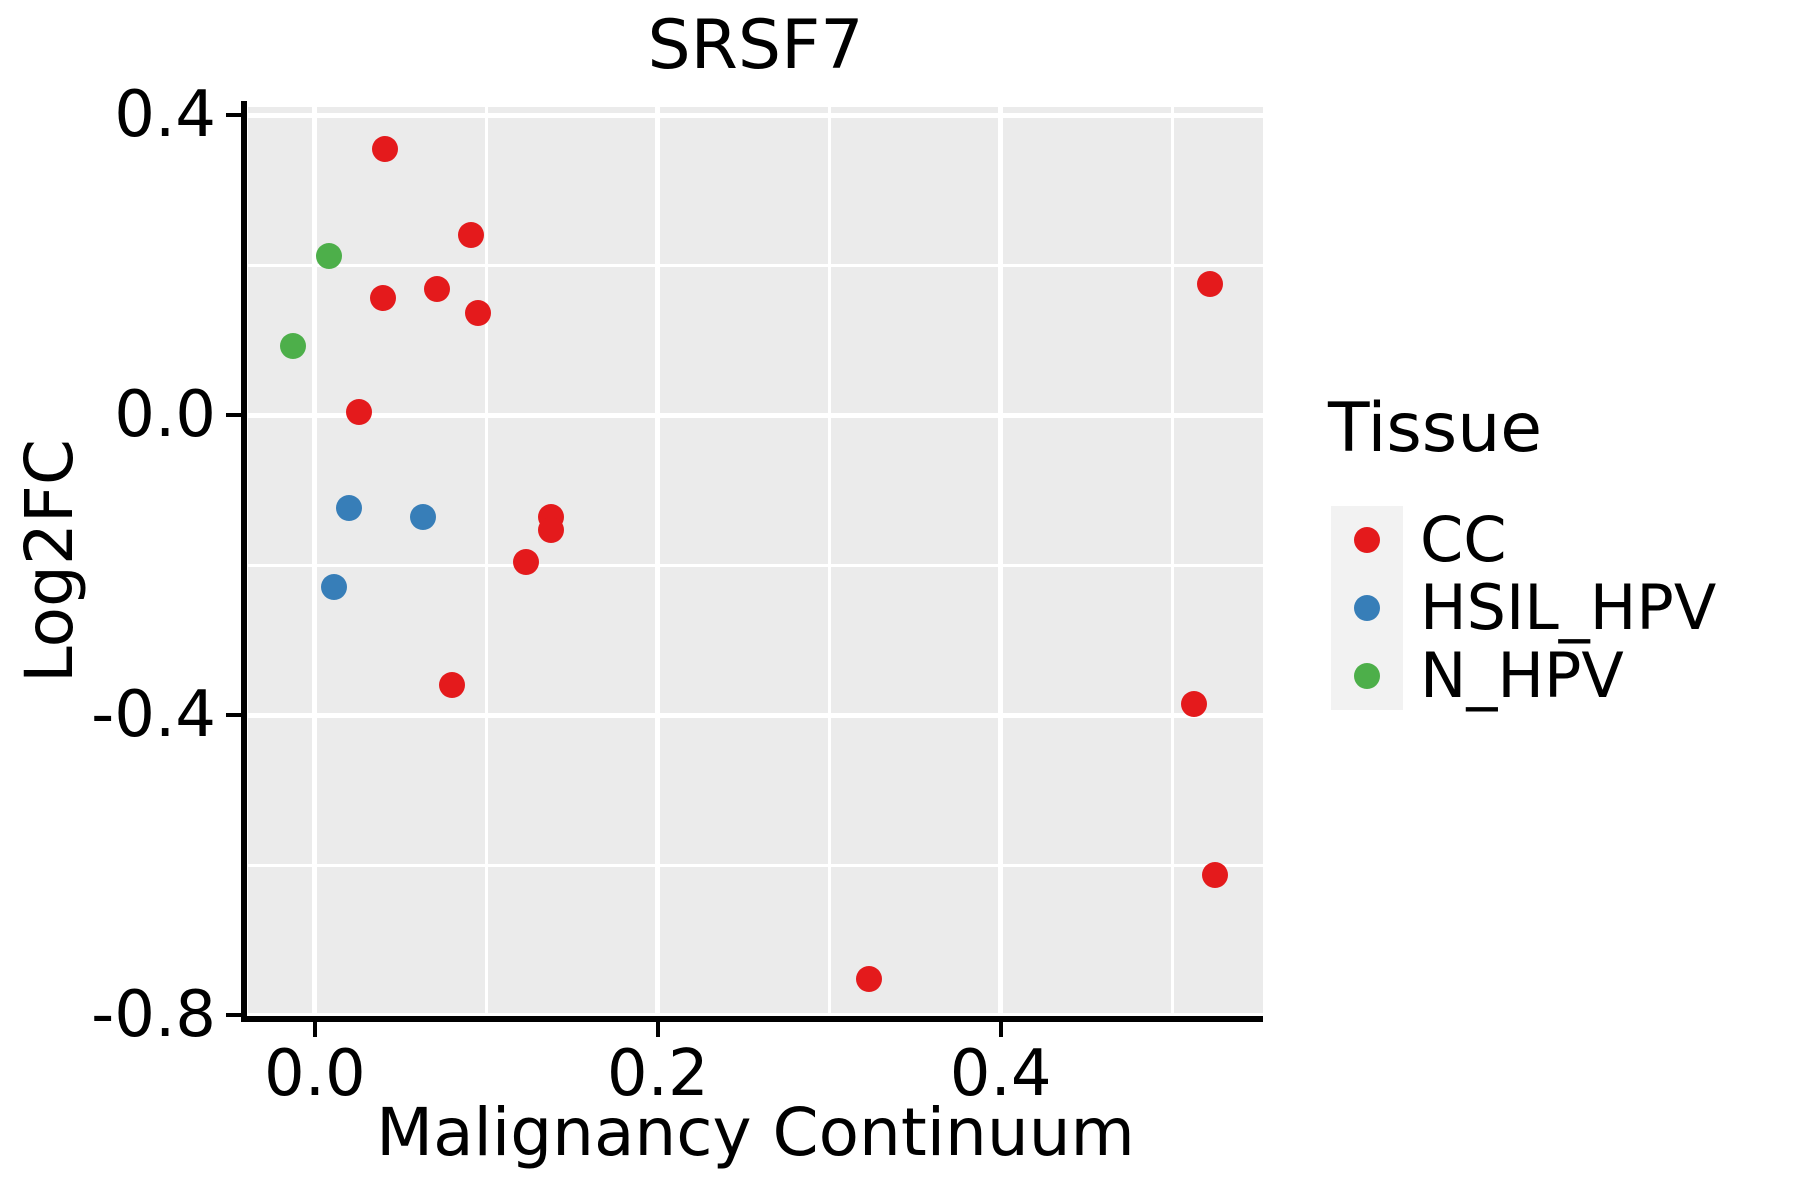 This screenshot has width=1800, height=1200. Describe the element at coordinates (1435, 428) in the screenshot. I see `legend-title: Tissue` at that location.